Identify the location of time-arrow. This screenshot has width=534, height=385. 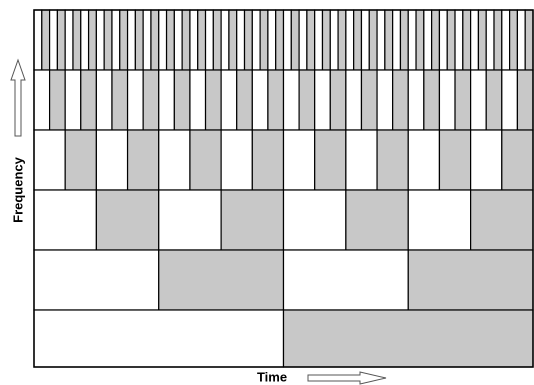
(347, 378).